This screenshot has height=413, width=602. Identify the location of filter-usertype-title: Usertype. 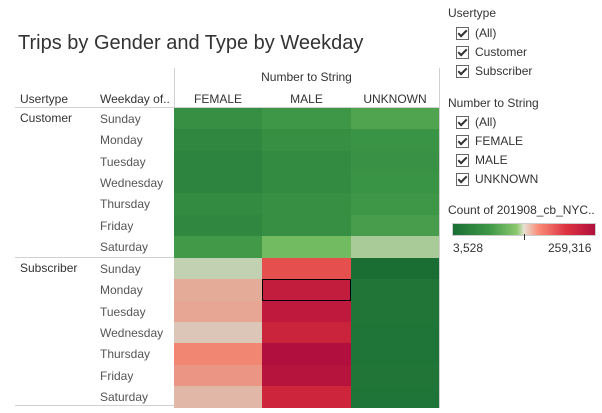
(472, 13).